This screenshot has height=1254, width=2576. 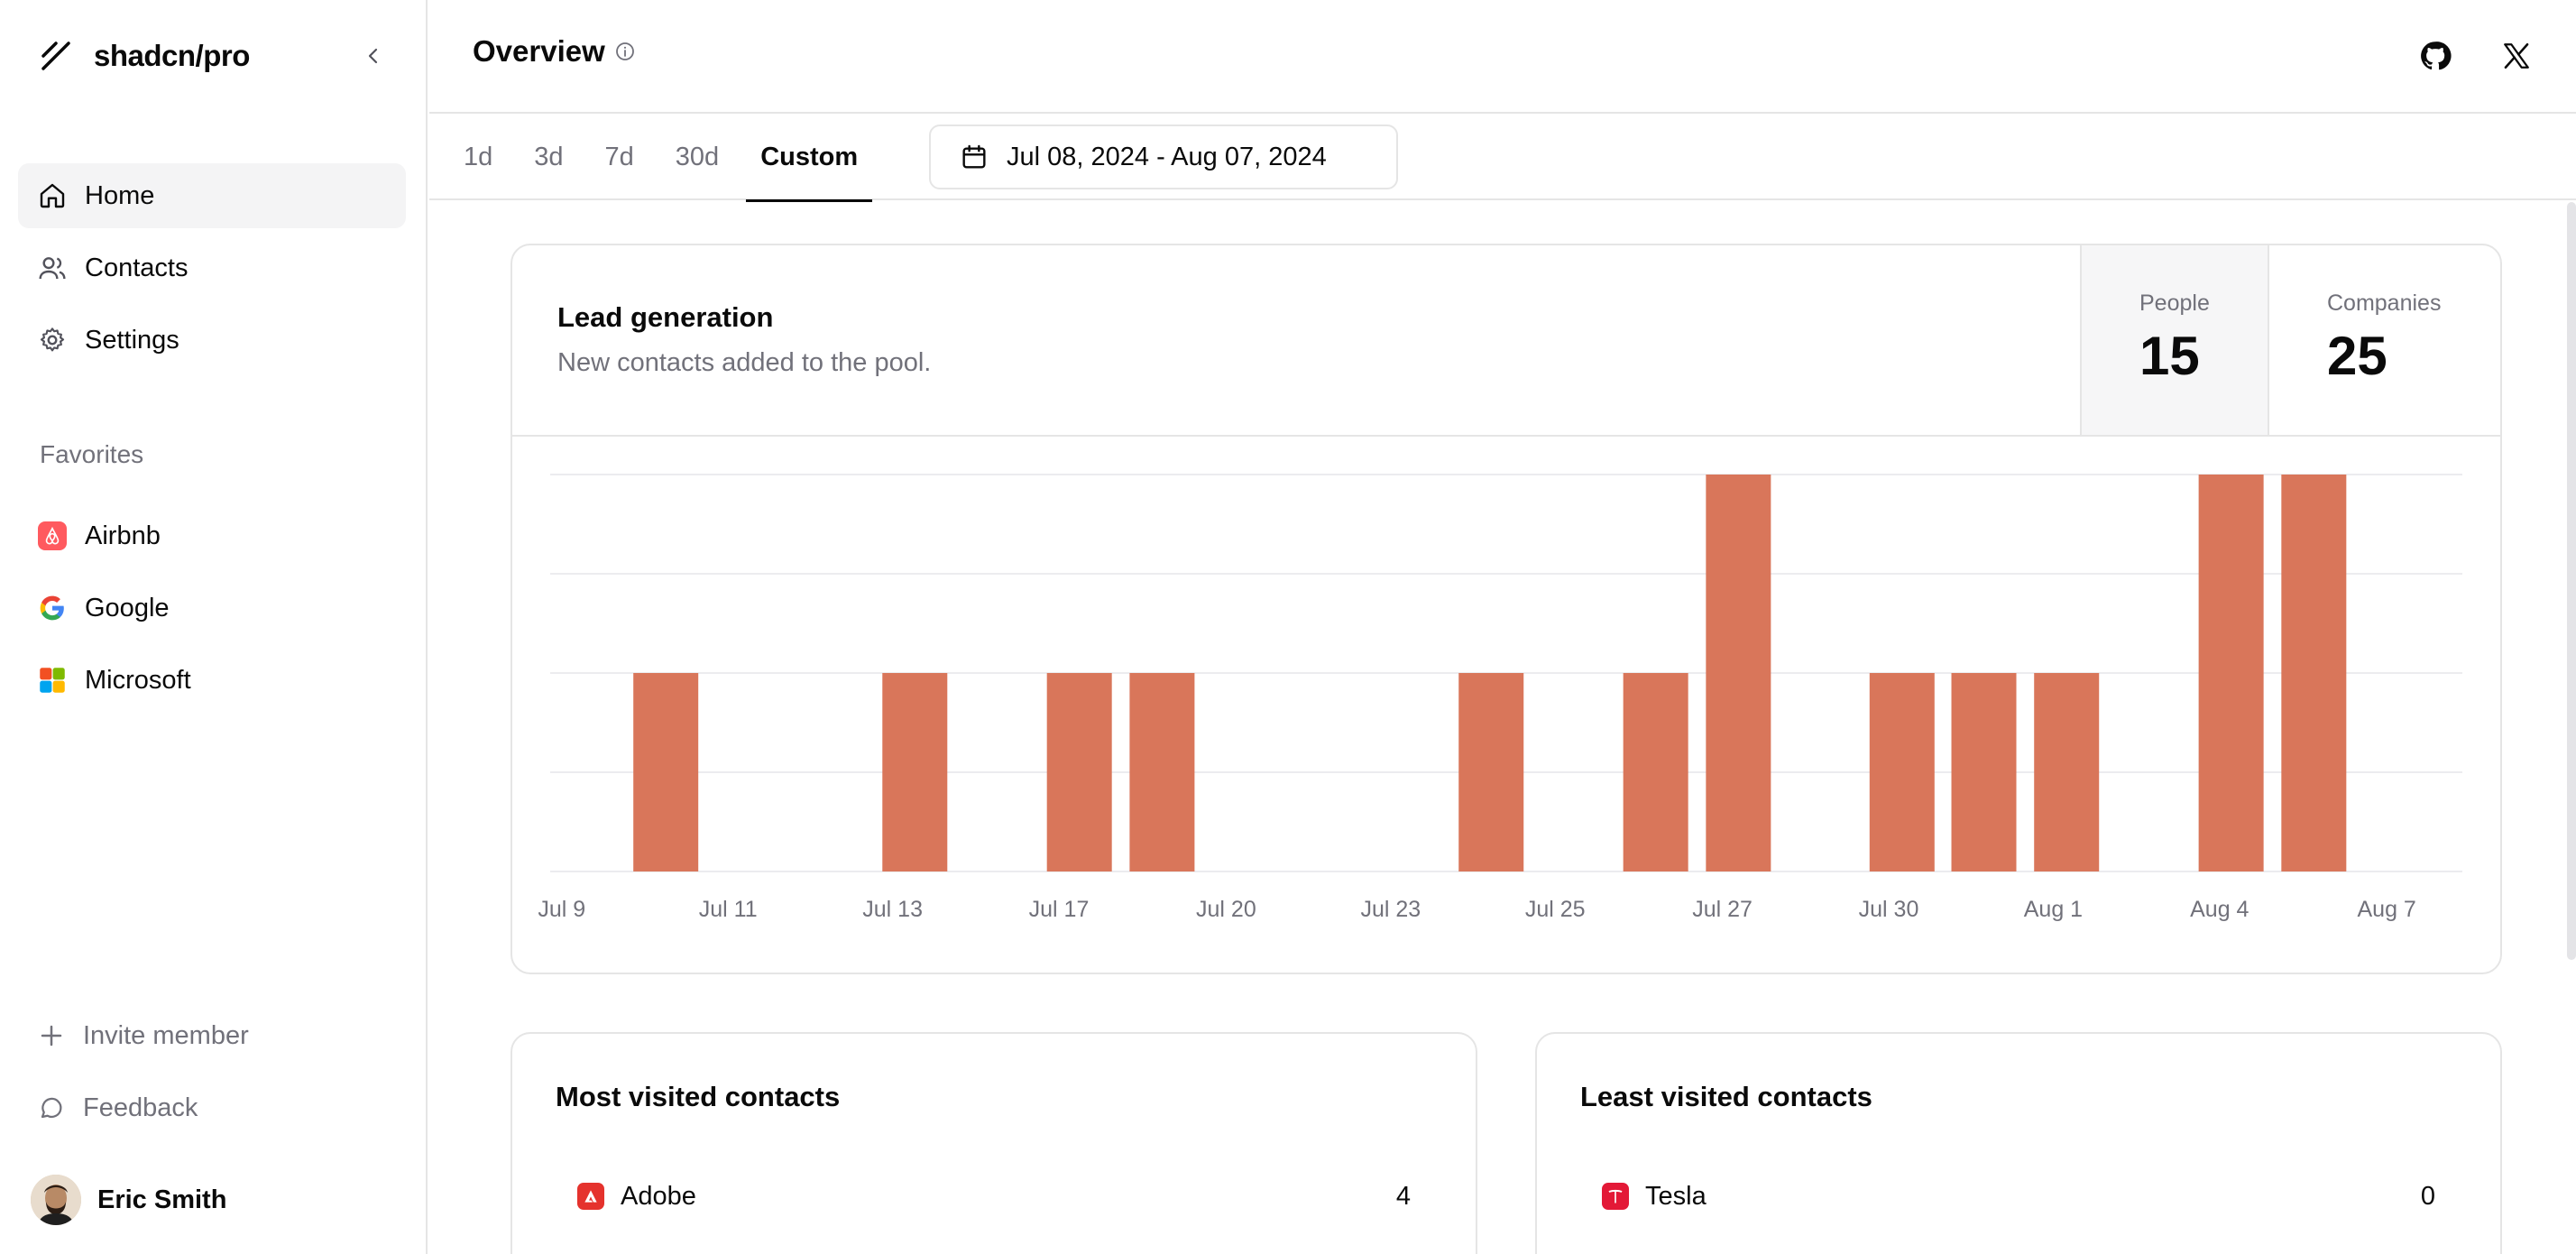 I want to click on x-tick-label: Aug 7, so click(x=2387, y=909).